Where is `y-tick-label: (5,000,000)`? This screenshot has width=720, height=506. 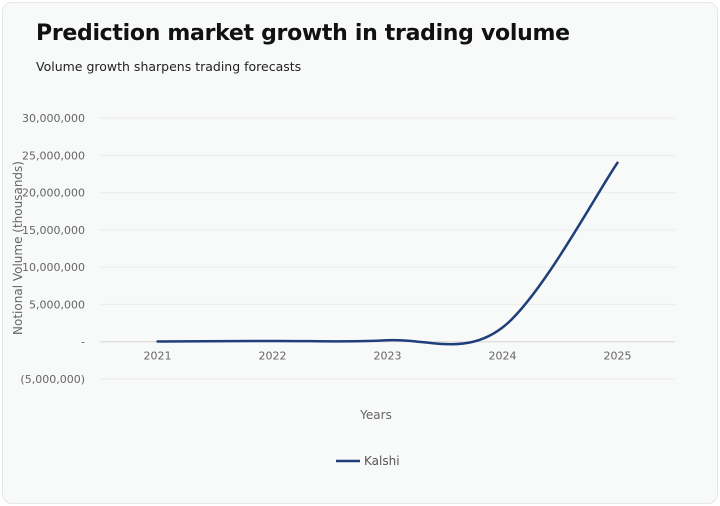
y-tick-label: (5,000,000) is located at coordinates (52, 379).